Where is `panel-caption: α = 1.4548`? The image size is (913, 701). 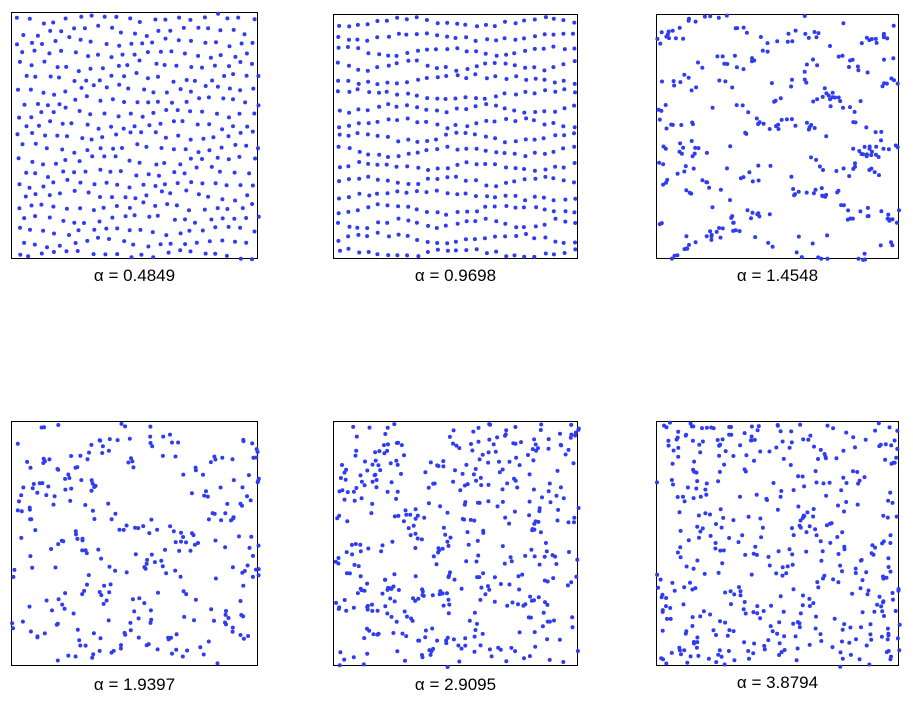
panel-caption: α = 1.4548 is located at coordinates (777, 275).